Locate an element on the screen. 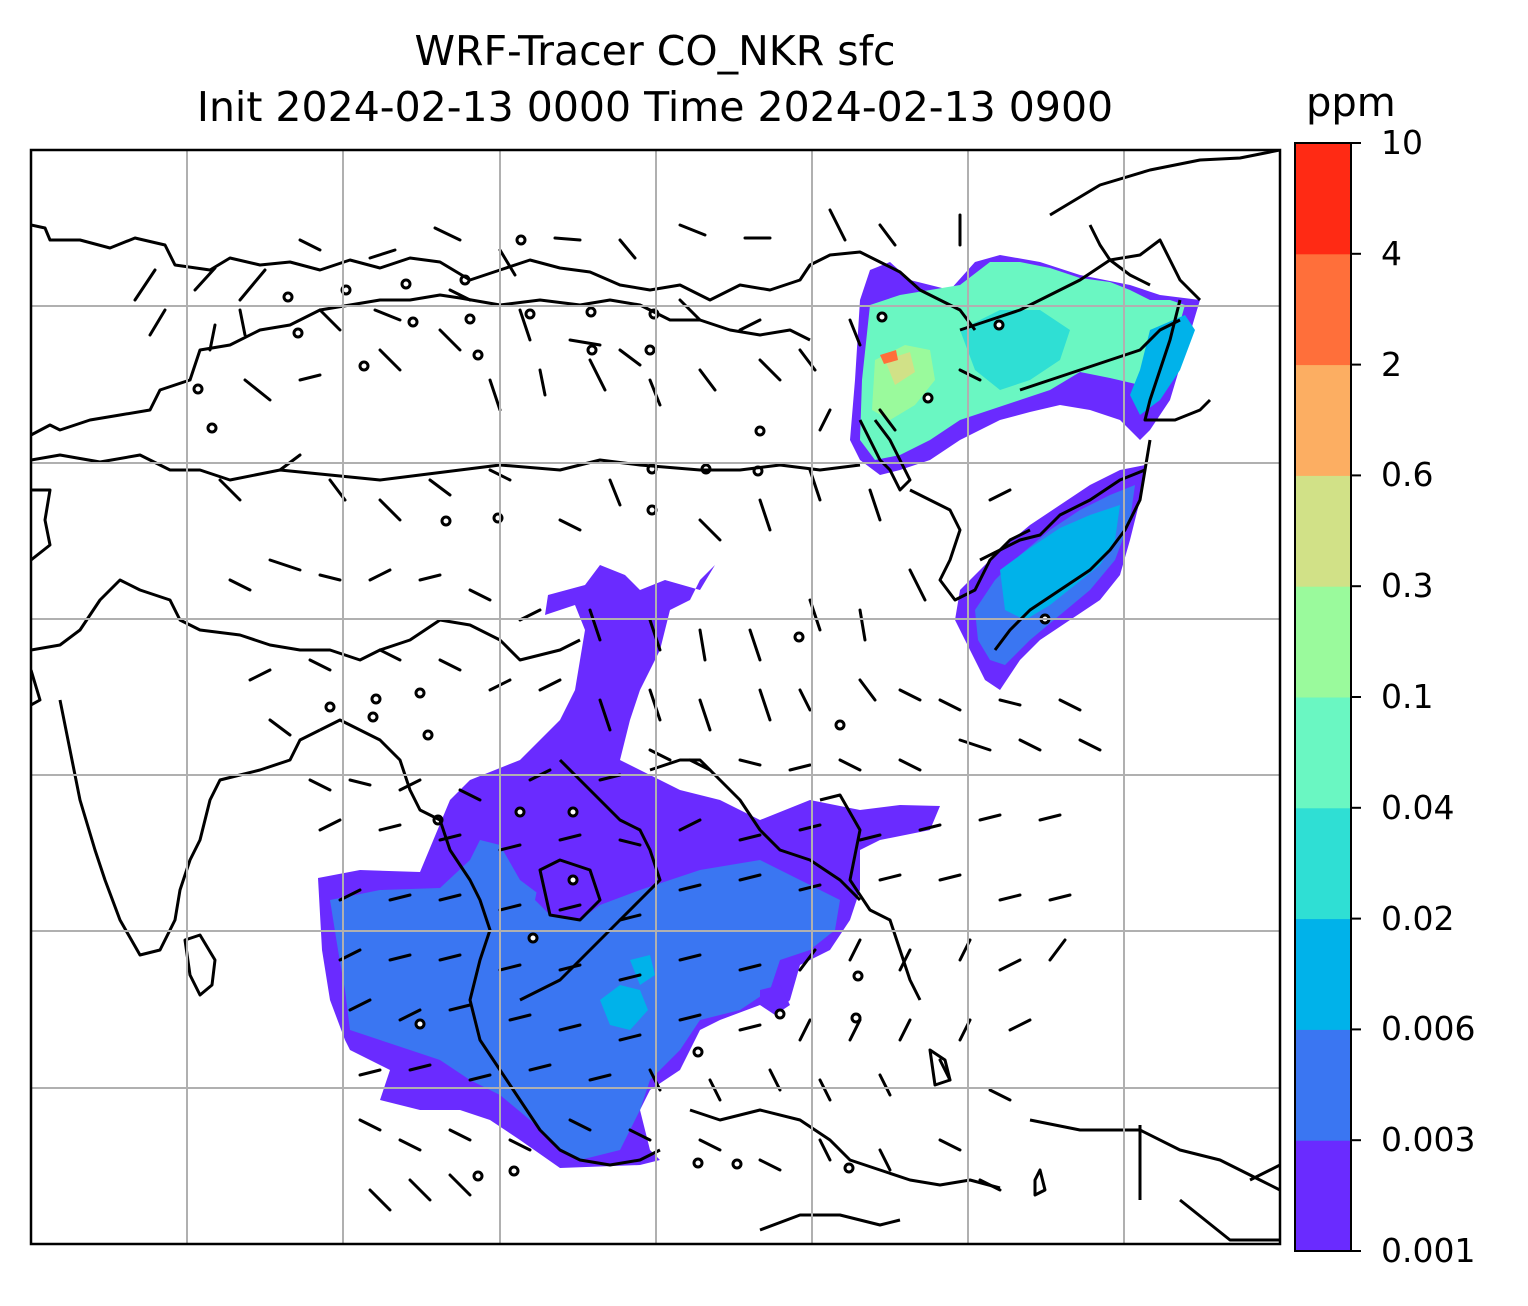  colorbar is located at coordinates (1323, 697).